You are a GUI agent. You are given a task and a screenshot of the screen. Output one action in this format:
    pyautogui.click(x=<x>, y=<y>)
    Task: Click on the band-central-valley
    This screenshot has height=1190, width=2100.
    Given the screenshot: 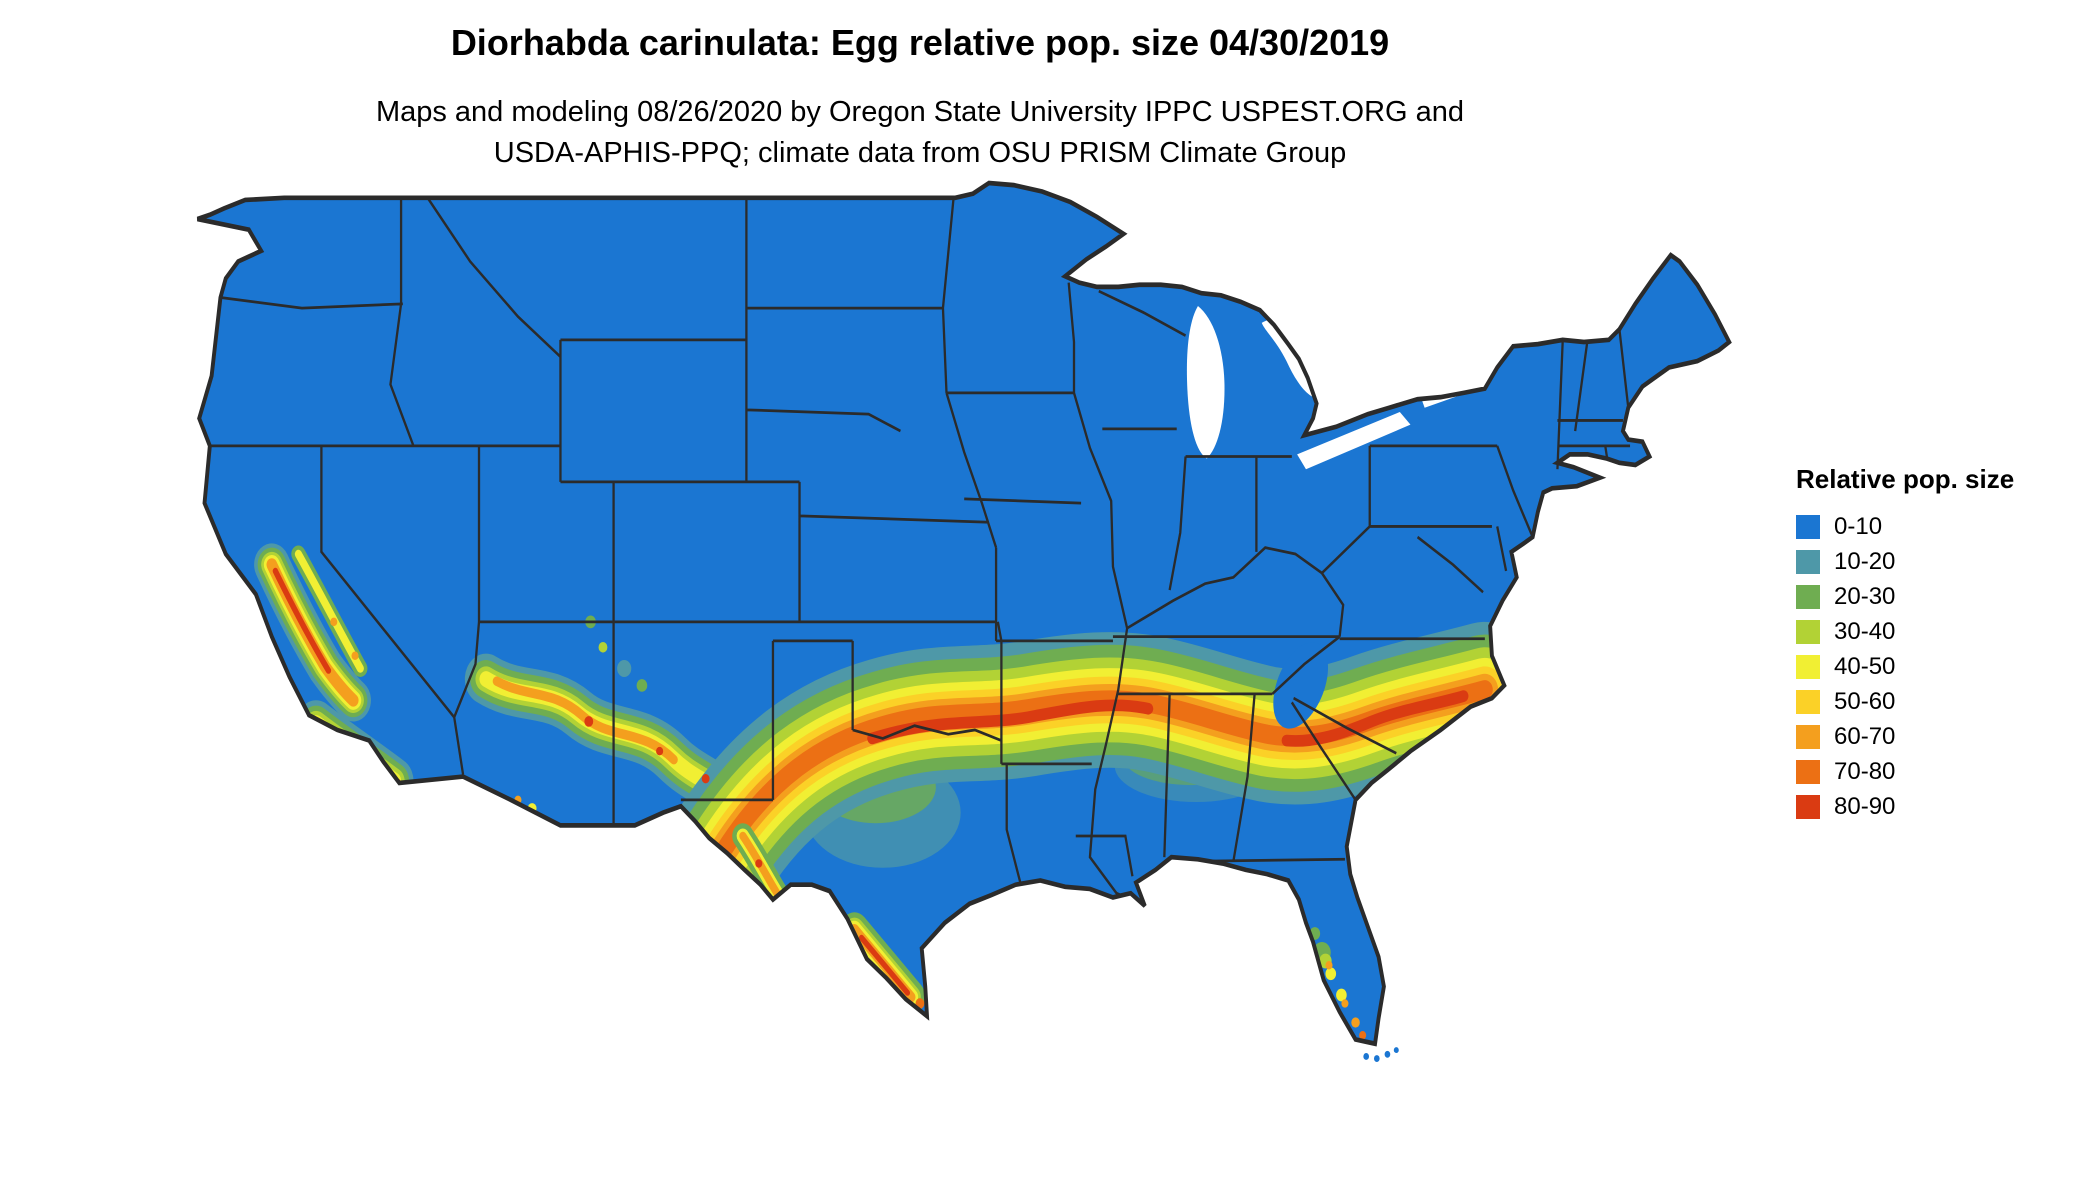 What is the action you would take?
    pyautogui.click(x=312, y=632)
    